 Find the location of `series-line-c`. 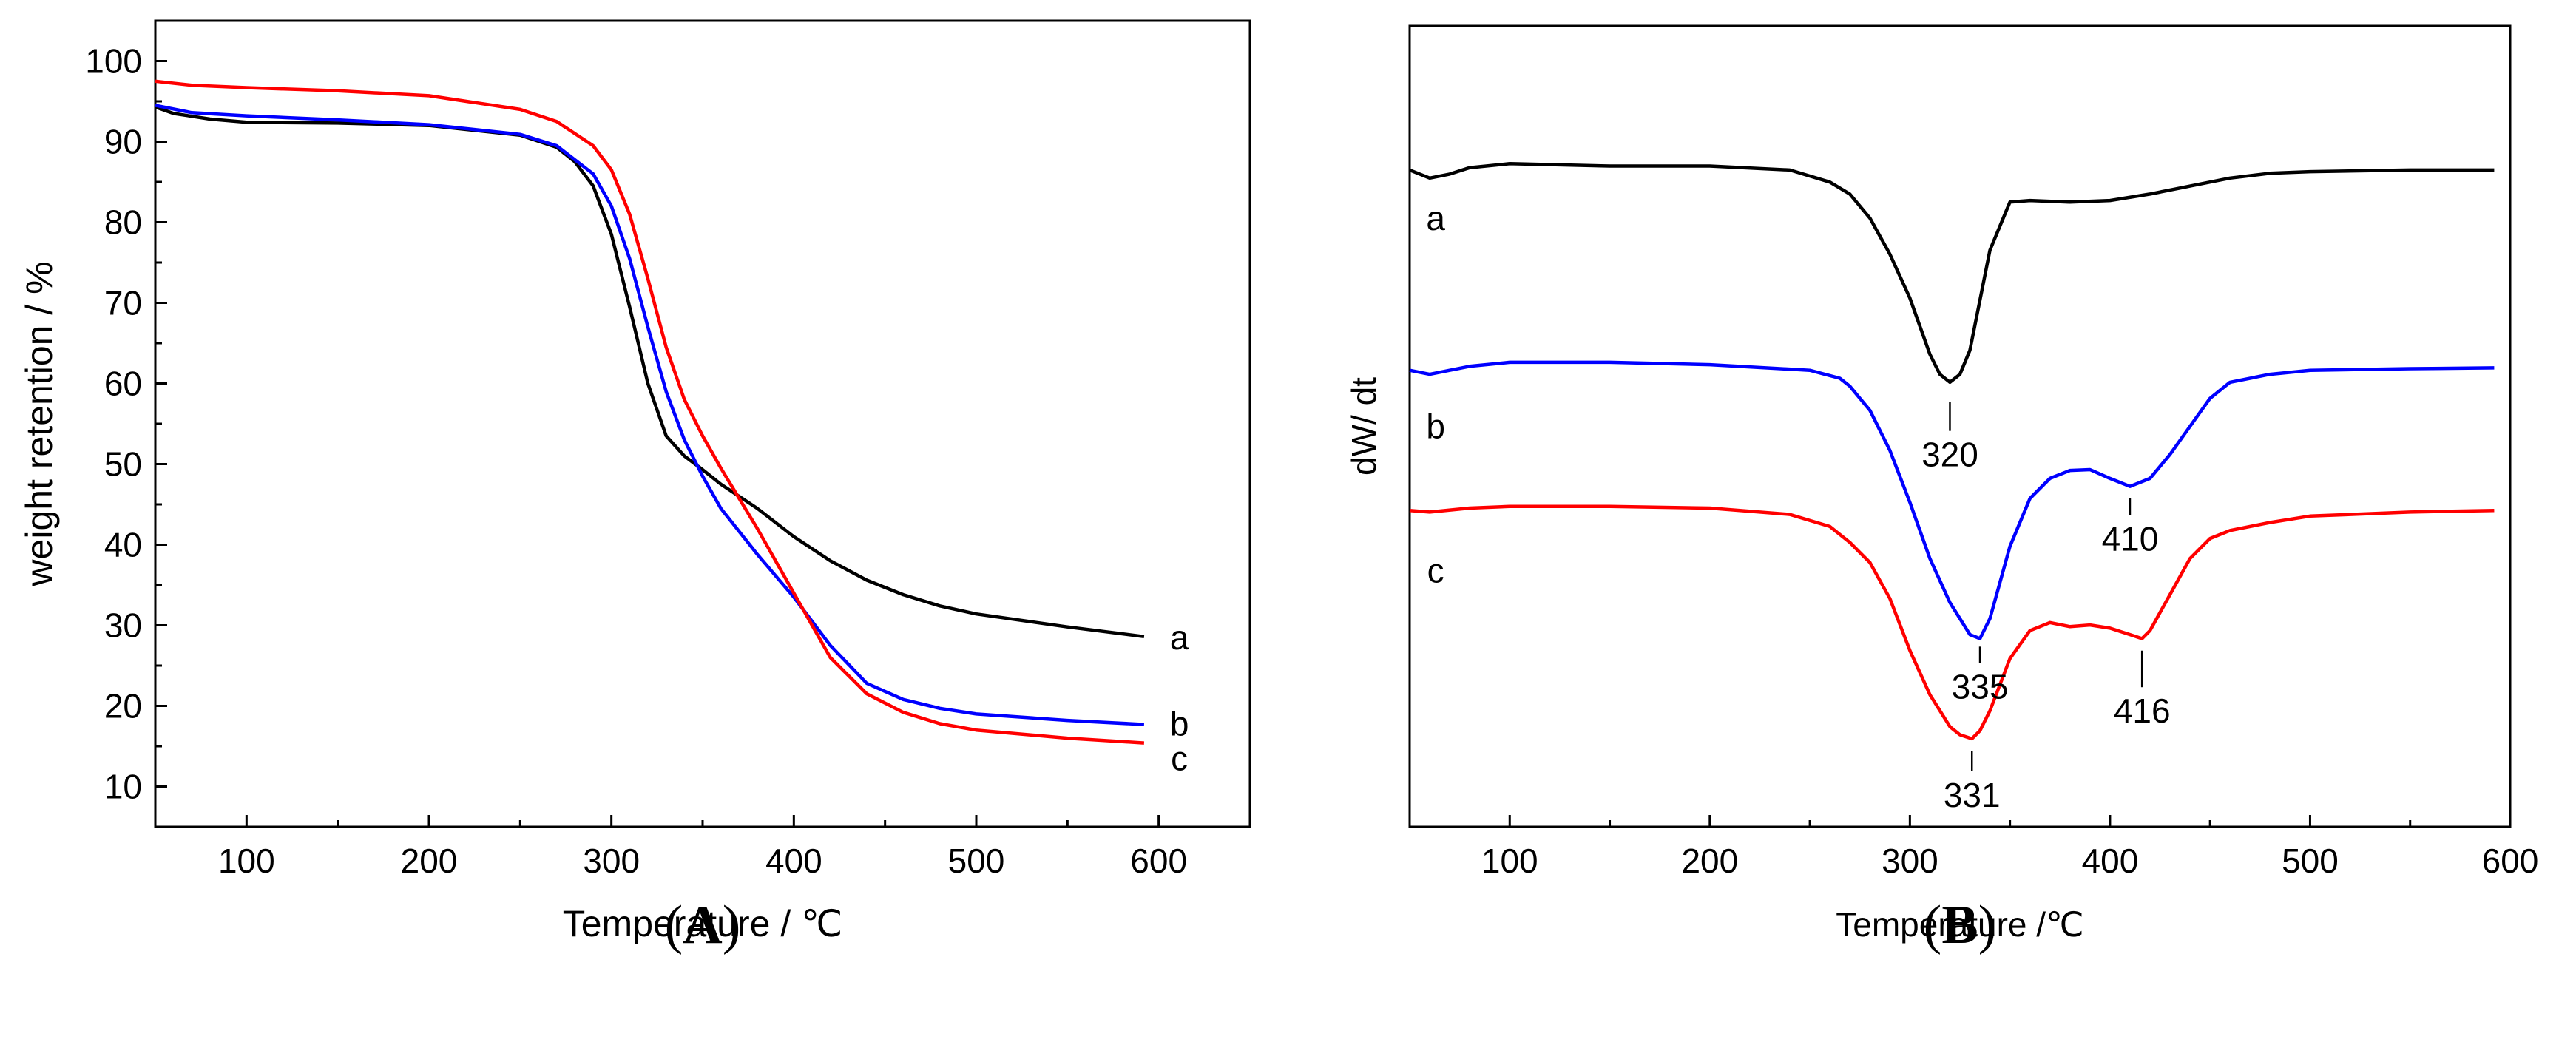

series-line-c is located at coordinates (1952, 622).